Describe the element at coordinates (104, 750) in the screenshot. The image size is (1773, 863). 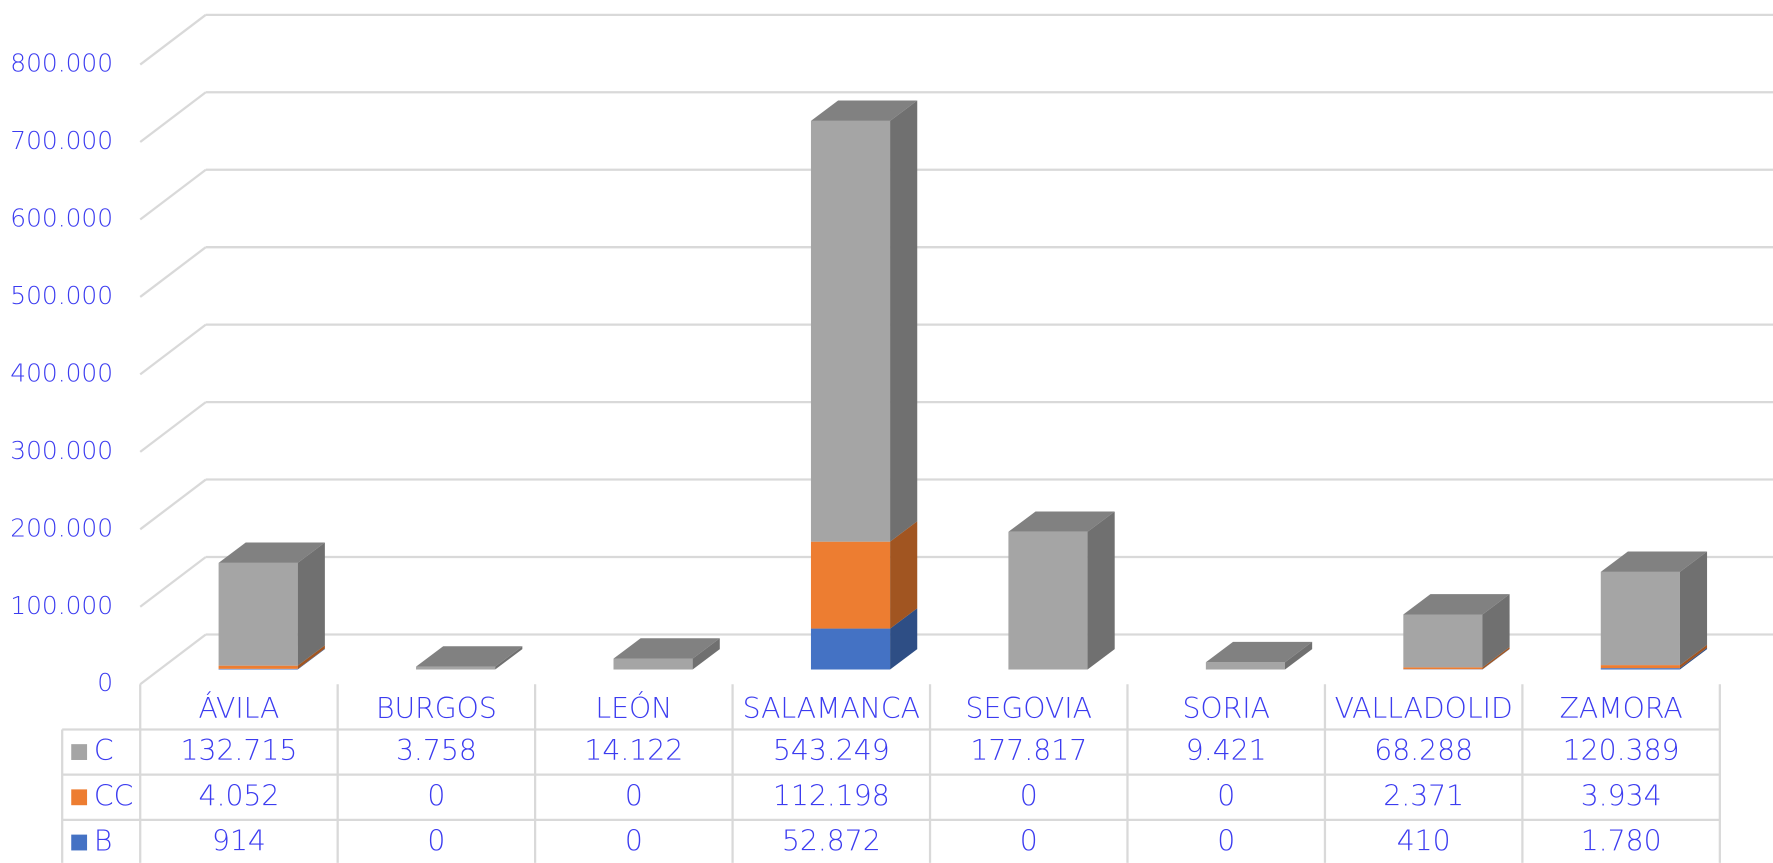
I see `legend-label: C` at that location.